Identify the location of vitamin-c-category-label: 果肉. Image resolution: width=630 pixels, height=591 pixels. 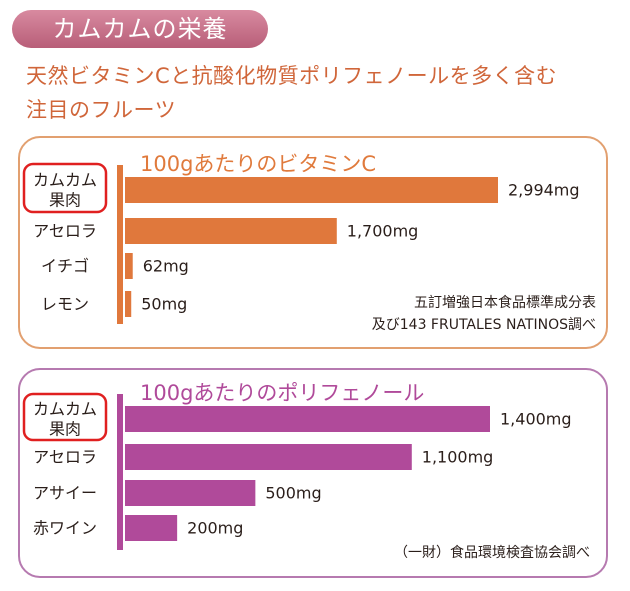
(65, 200).